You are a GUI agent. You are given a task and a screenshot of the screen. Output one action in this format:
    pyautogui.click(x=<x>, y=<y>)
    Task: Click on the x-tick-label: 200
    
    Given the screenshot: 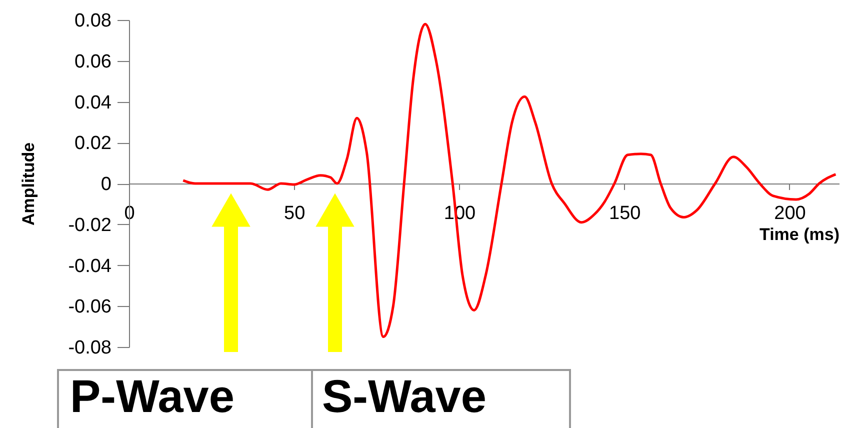 What is the action you would take?
    pyautogui.click(x=790, y=213)
    